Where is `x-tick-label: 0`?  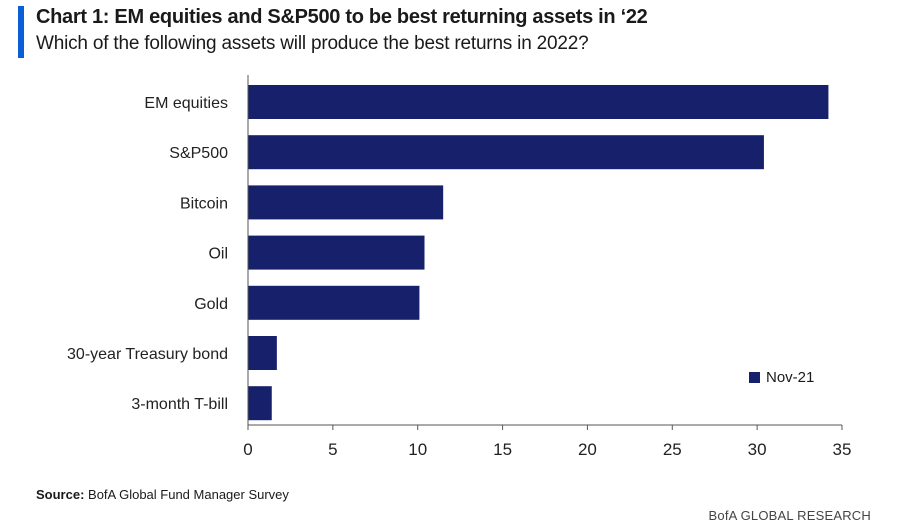 x-tick-label: 0 is located at coordinates (247, 449).